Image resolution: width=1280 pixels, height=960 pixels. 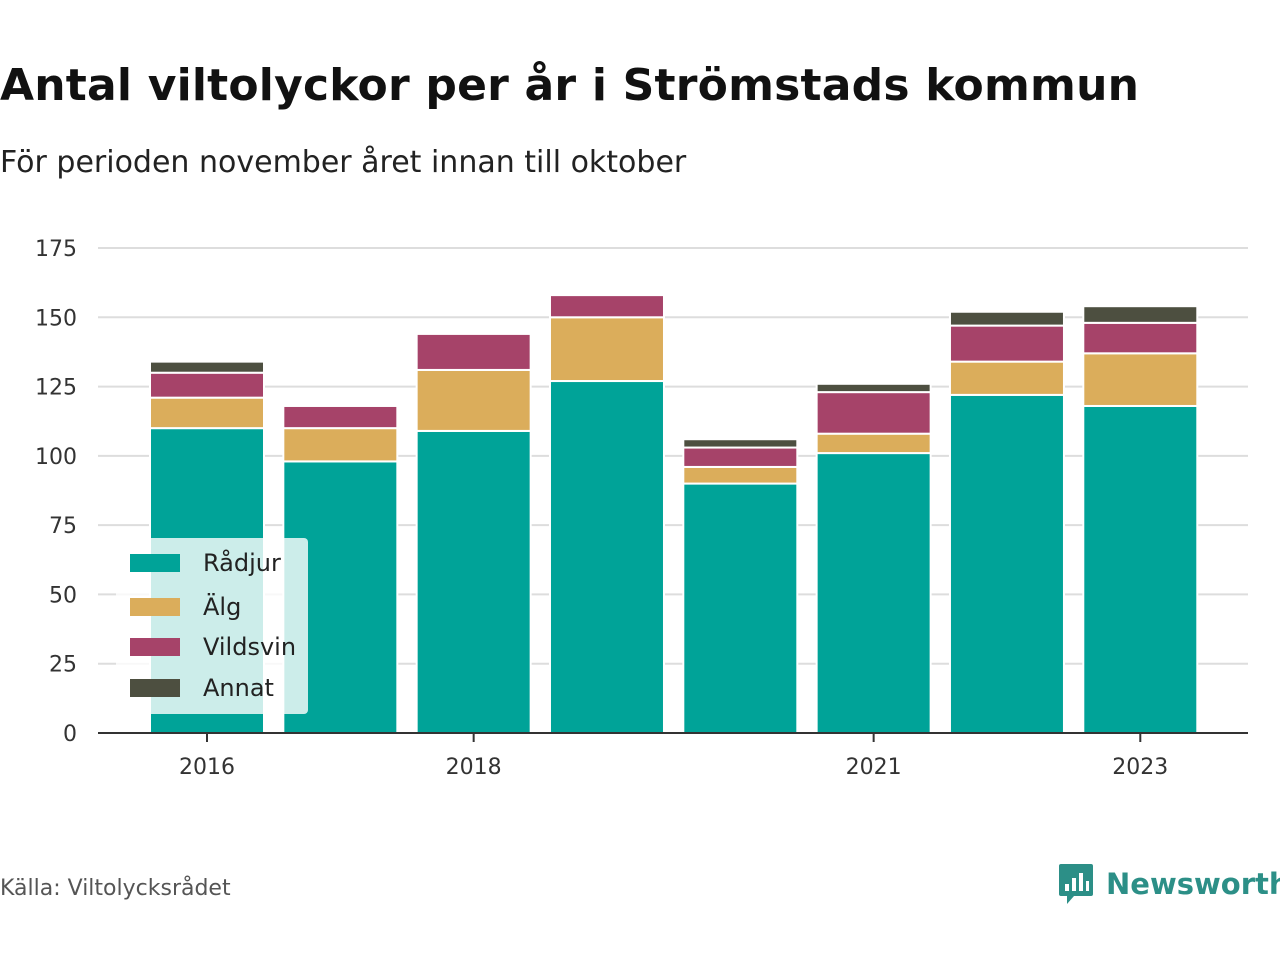 I want to click on y-tick-label-50: 50, so click(x=63, y=595).